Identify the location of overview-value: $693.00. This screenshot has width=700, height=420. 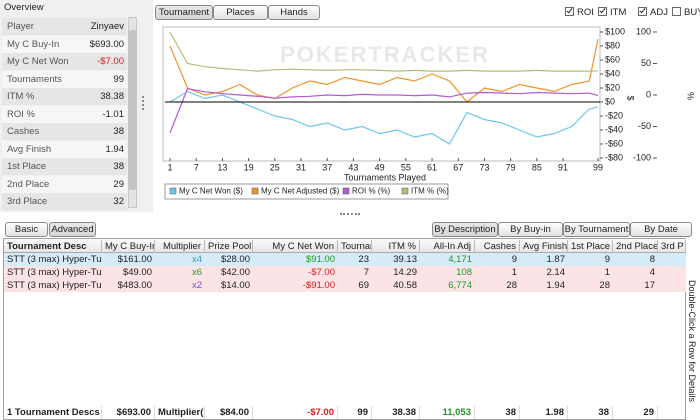
(106, 44).